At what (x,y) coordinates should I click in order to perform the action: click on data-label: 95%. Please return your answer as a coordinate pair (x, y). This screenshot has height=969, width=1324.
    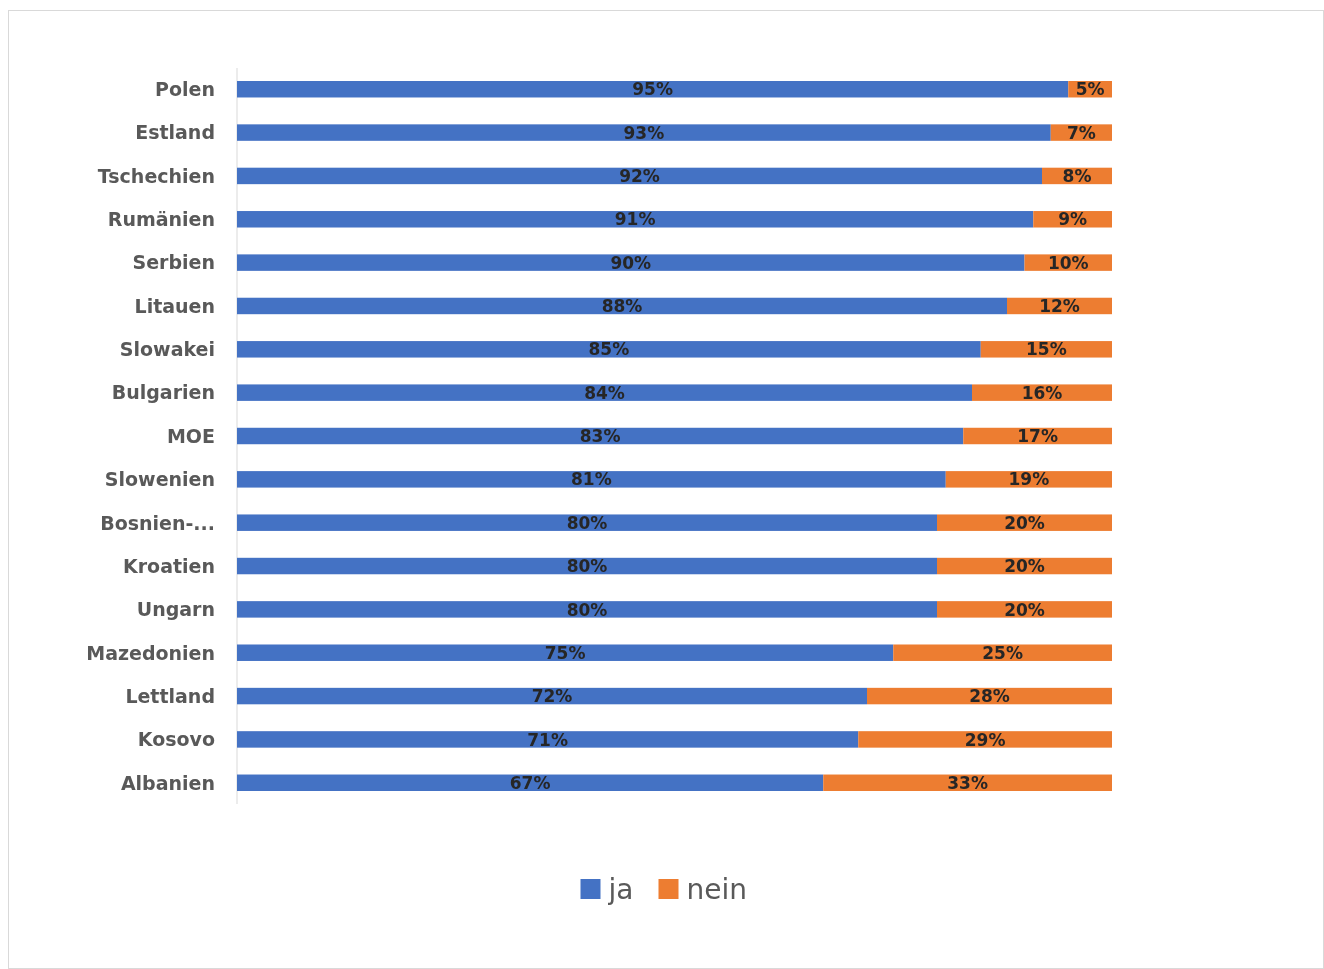
    Looking at the image, I should click on (652, 89).